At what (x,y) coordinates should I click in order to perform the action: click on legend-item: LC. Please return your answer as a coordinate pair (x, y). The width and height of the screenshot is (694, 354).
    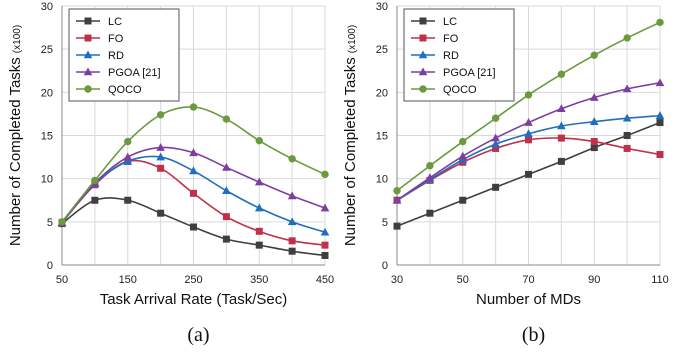
    Looking at the image, I should click on (99, 22).